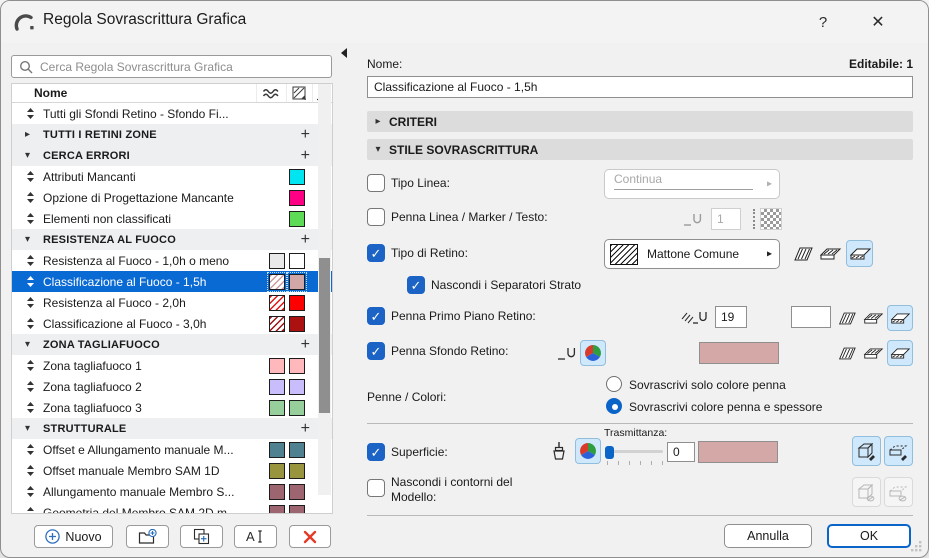 This screenshot has width=929, height=558. What do you see at coordinates (738, 452) in the screenshot?
I see `surface-color-swatch` at bounding box center [738, 452].